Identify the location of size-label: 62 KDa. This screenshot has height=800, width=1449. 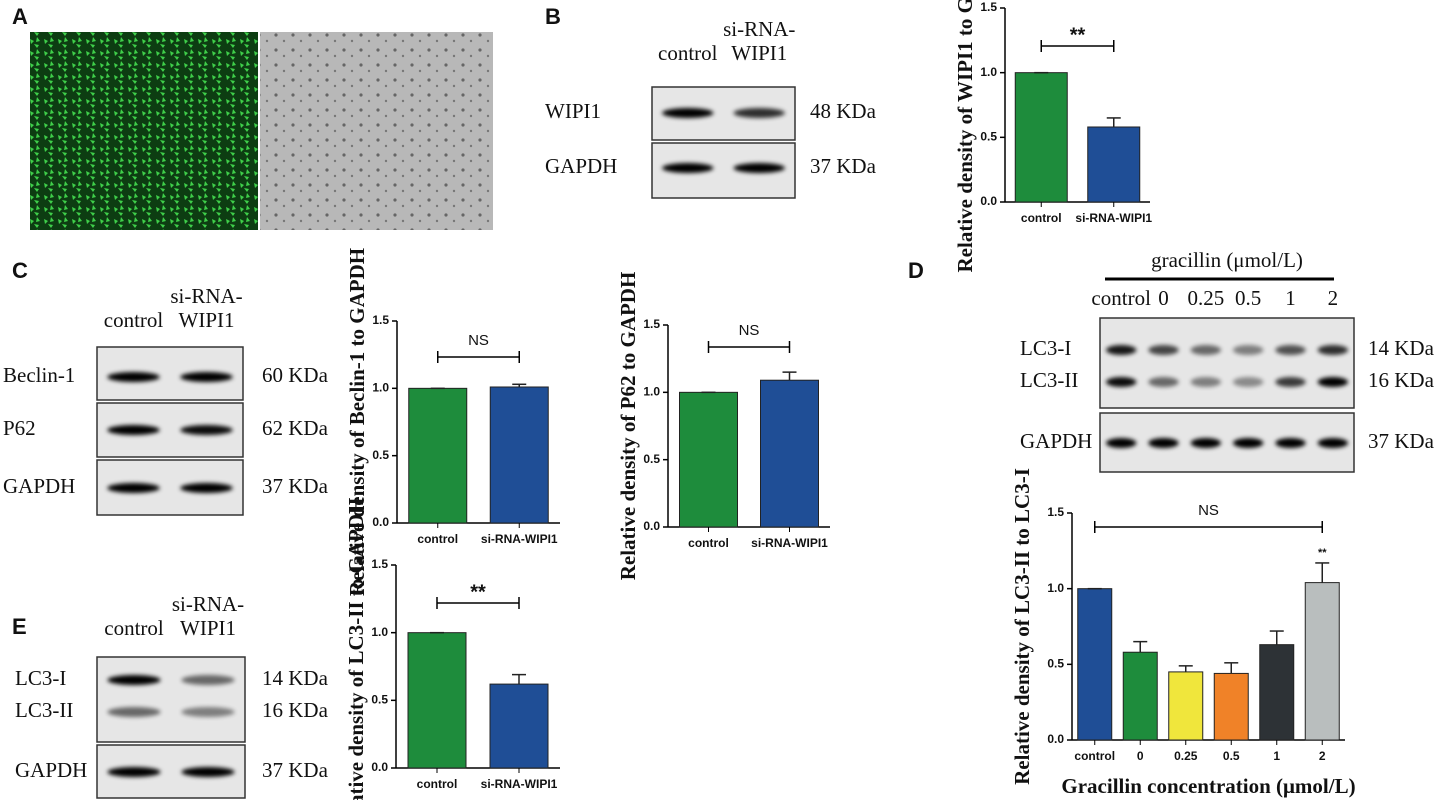
(295, 428).